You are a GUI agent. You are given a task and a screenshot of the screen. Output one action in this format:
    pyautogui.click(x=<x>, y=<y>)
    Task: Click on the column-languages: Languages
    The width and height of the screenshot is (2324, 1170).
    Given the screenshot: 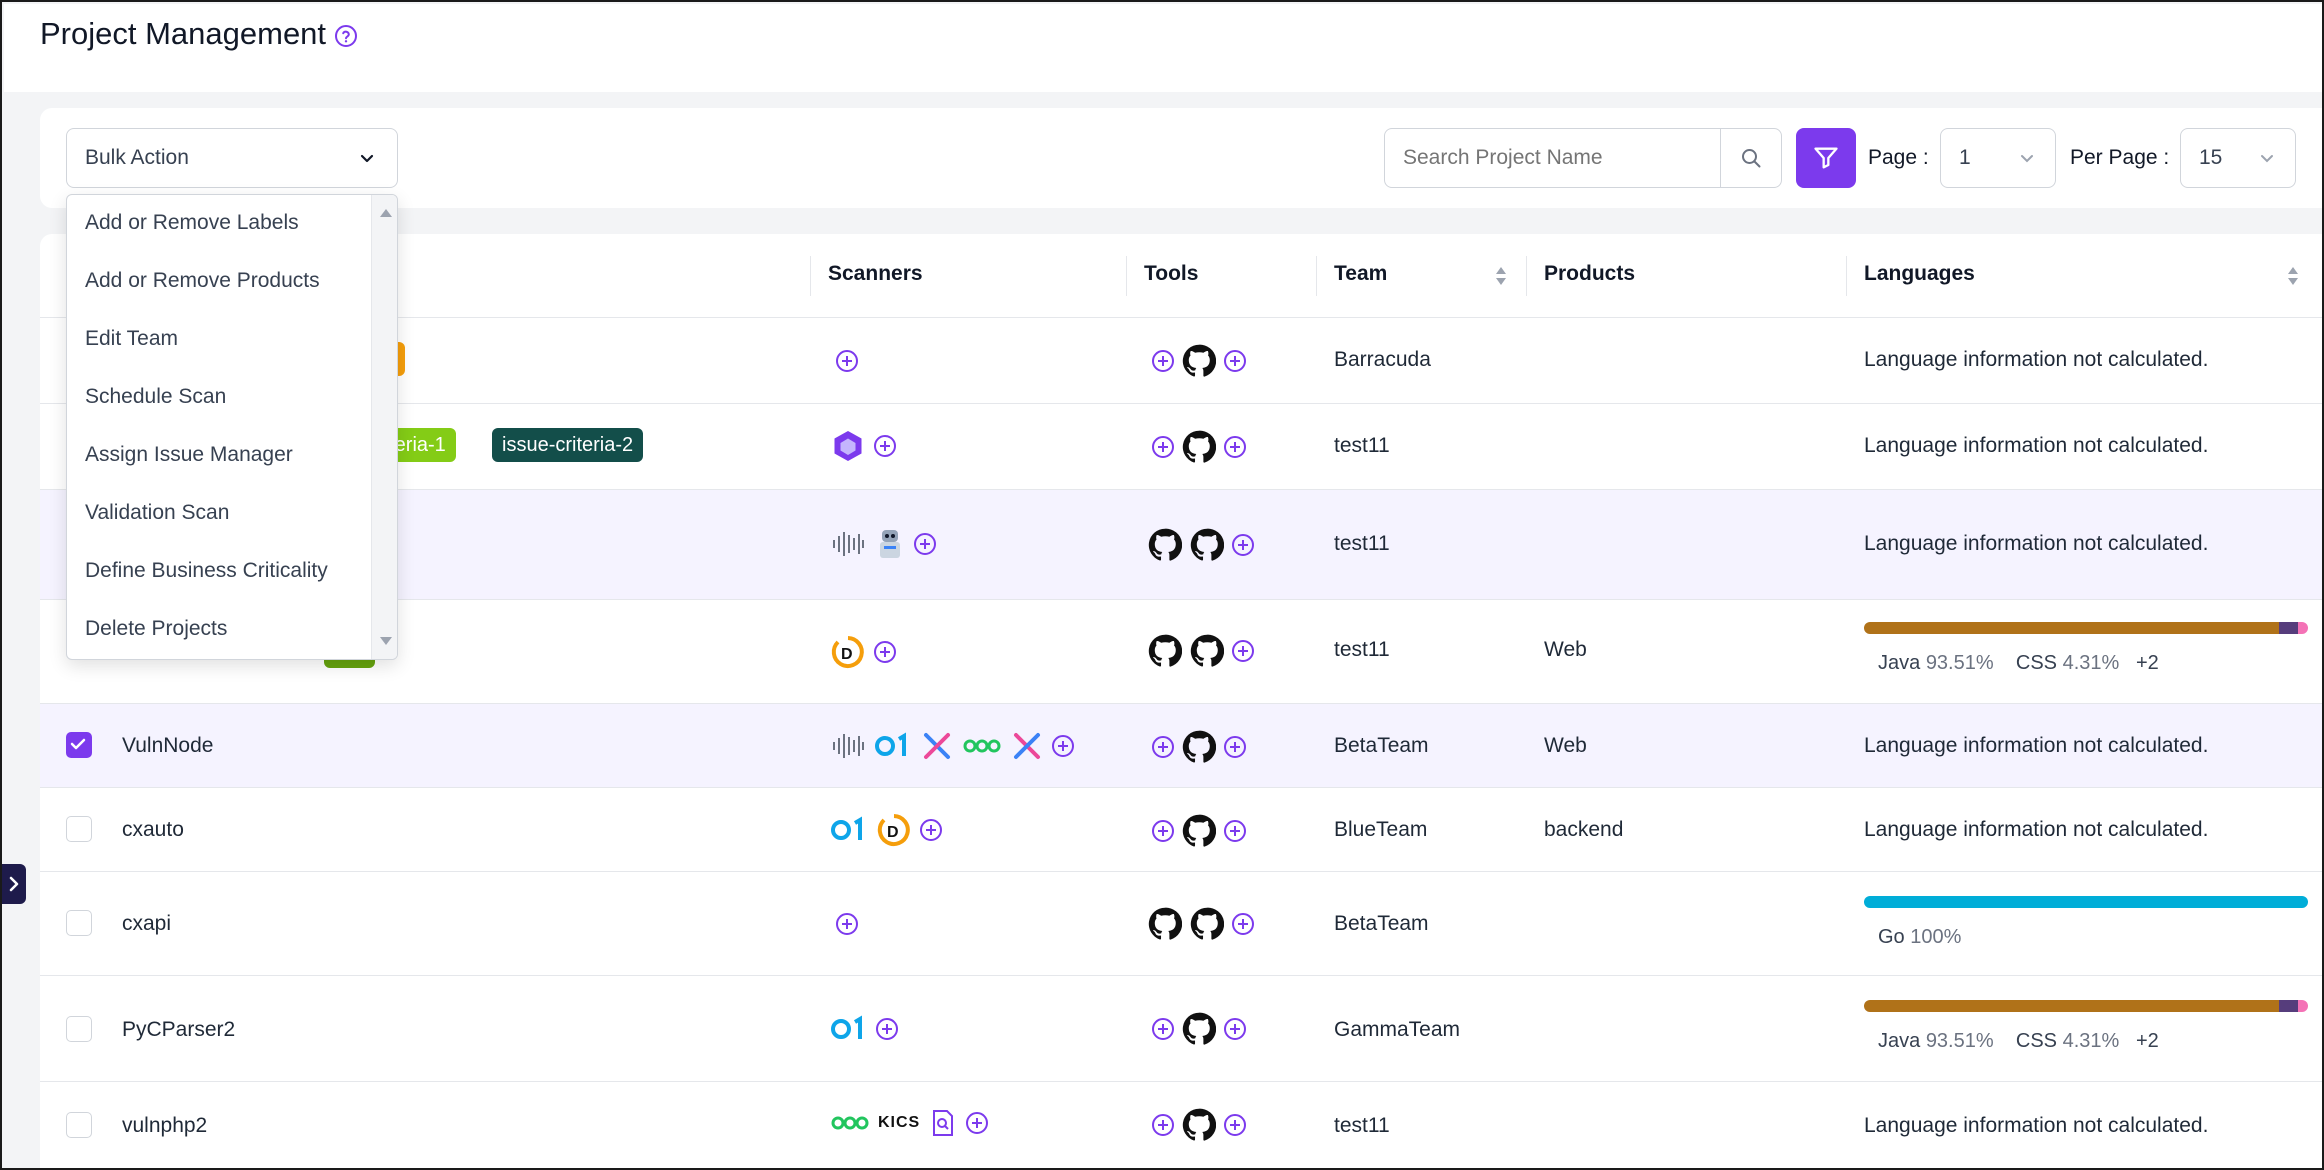 What is the action you would take?
    pyautogui.click(x=1919, y=273)
    